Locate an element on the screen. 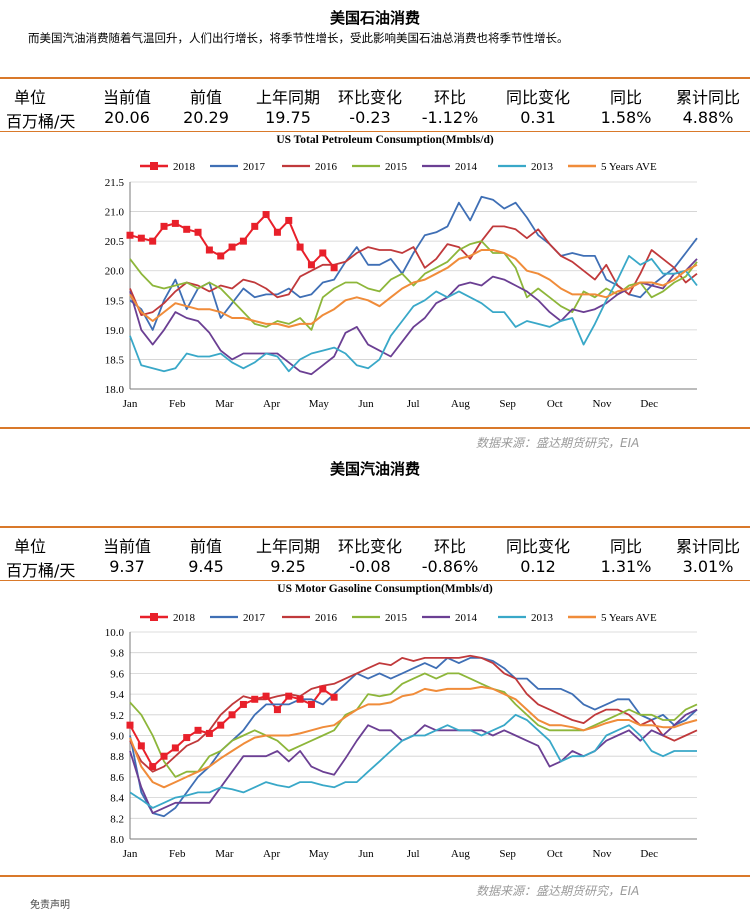 This screenshot has width=750, height=911. y-tick-label: 8.2 is located at coordinates (117, 819).